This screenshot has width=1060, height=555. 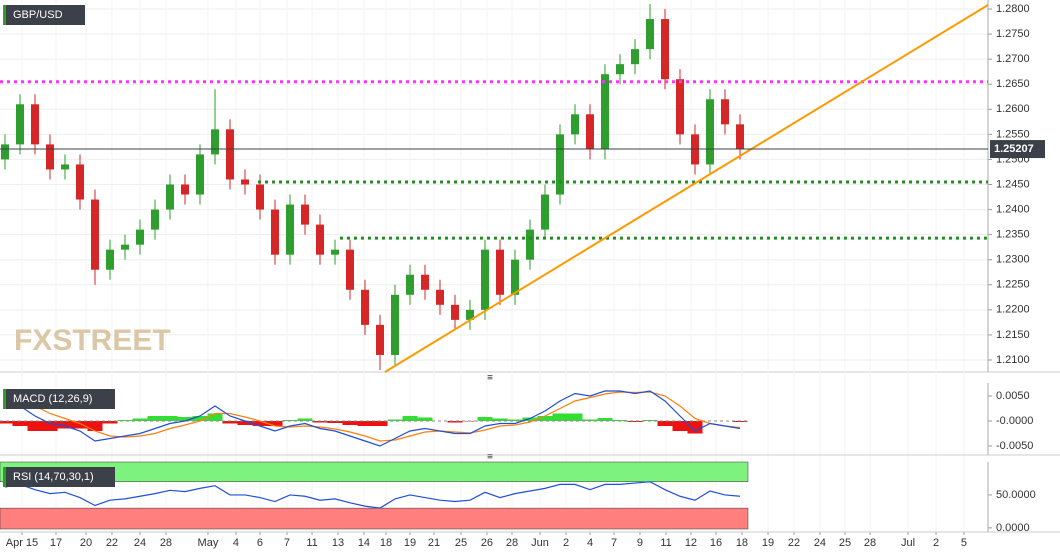 What do you see at coordinates (374, 472) in the screenshot?
I see `overbought-band` at bounding box center [374, 472].